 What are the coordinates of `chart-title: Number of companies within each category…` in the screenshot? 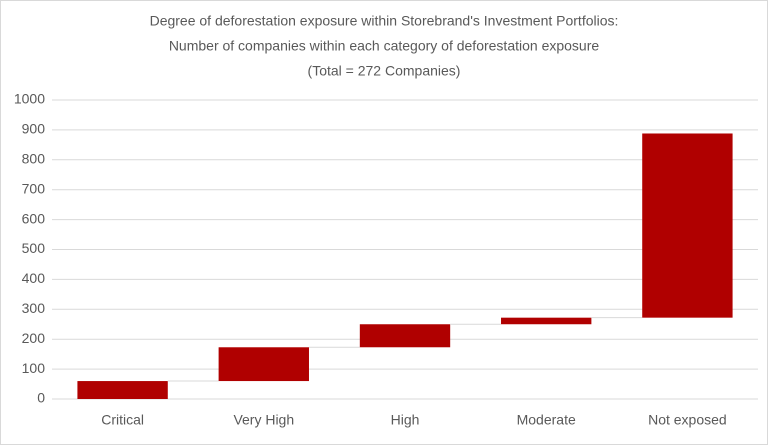 It's located at (384, 46).